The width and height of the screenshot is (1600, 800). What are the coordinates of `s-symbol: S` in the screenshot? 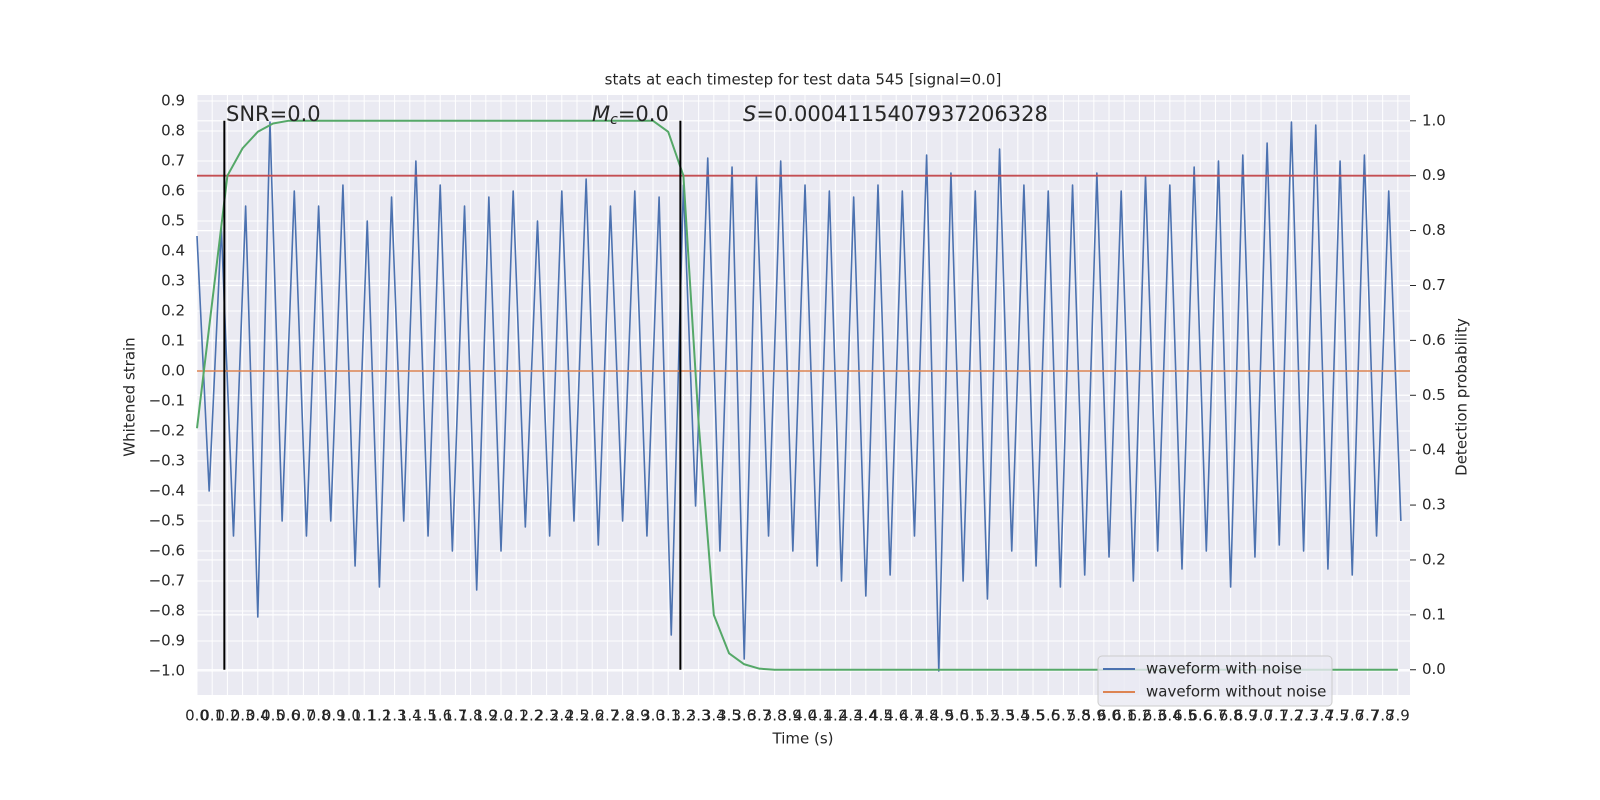 It's located at (749, 114).